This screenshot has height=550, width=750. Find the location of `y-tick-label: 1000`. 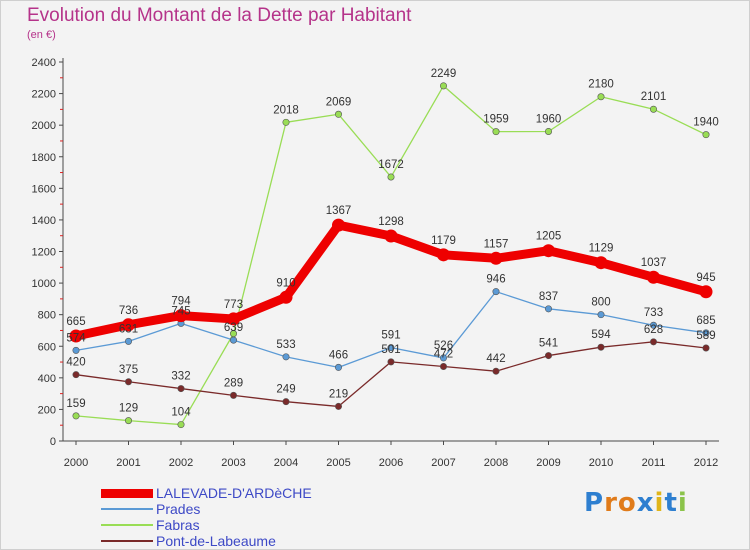

y-tick-label: 1000 is located at coordinates (44, 284).